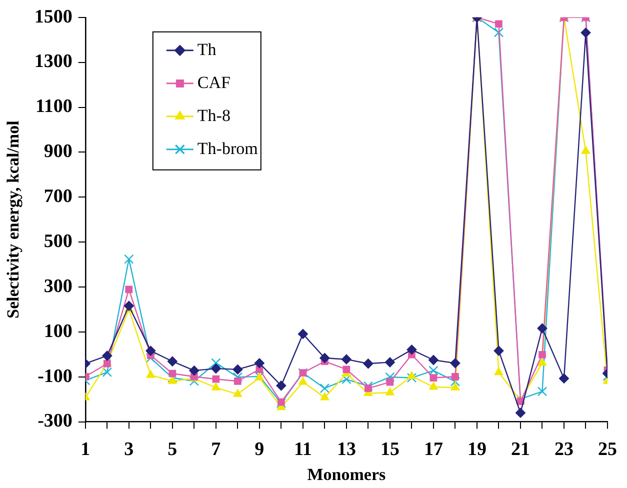  What do you see at coordinates (207, 49) in the screenshot?
I see `legend-label: Th` at bounding box center [207, 49].